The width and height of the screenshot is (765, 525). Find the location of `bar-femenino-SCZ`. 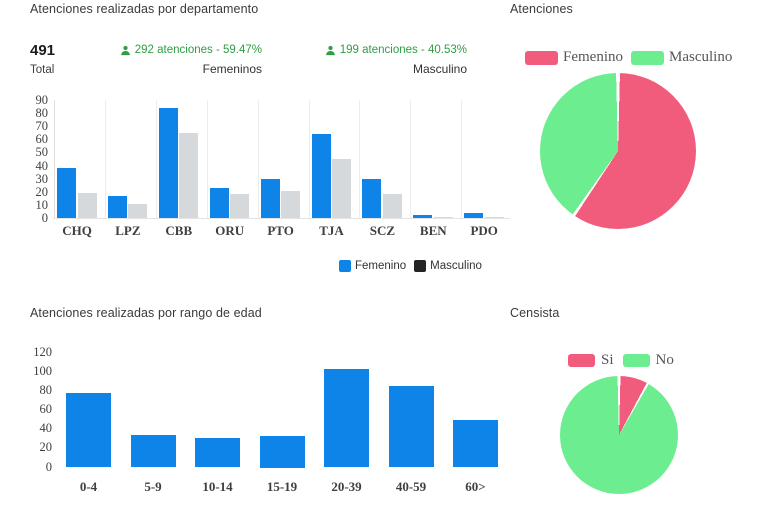

bar-femenino-SCZ is located at coordinates (372, 198).